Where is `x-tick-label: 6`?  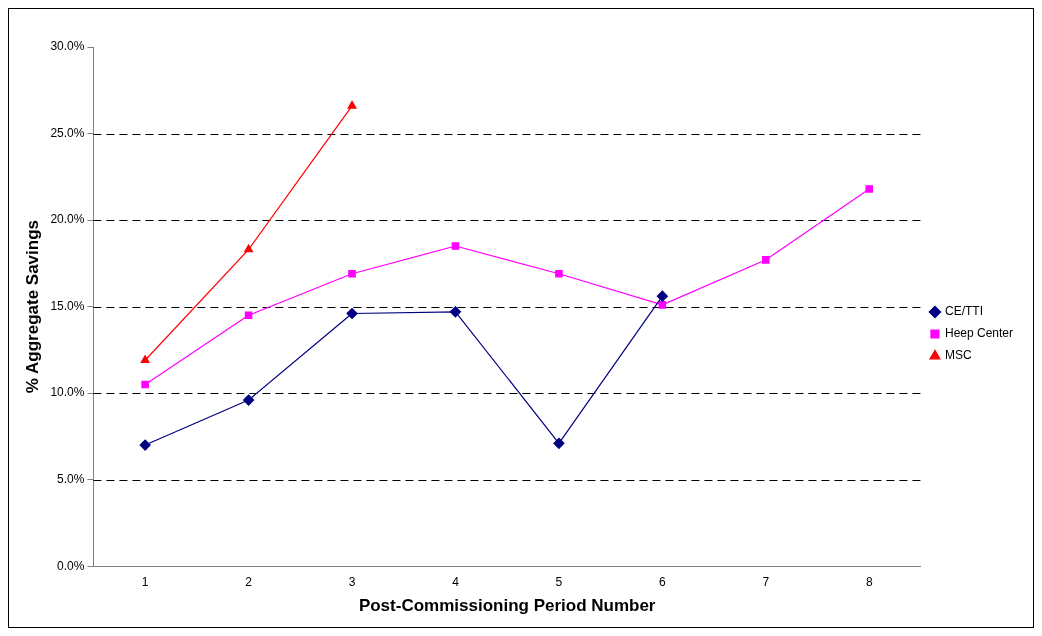 x-tick-label: 6 is located at coordinates (663, 581).